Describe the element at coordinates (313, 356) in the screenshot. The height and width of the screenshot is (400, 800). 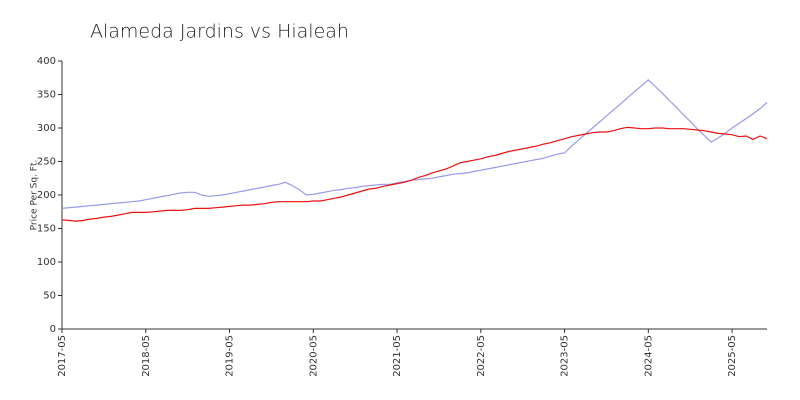
I see `x-tick-label: 2020-05` at that location.